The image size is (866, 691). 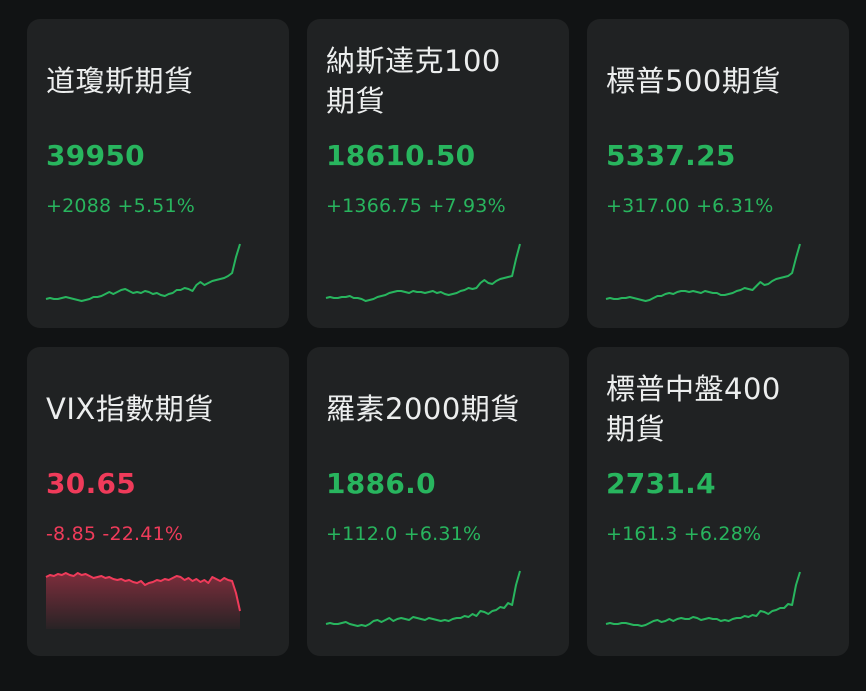 I want to click on card-title: 標普中盤400期貨, so click(x=693, y=409).